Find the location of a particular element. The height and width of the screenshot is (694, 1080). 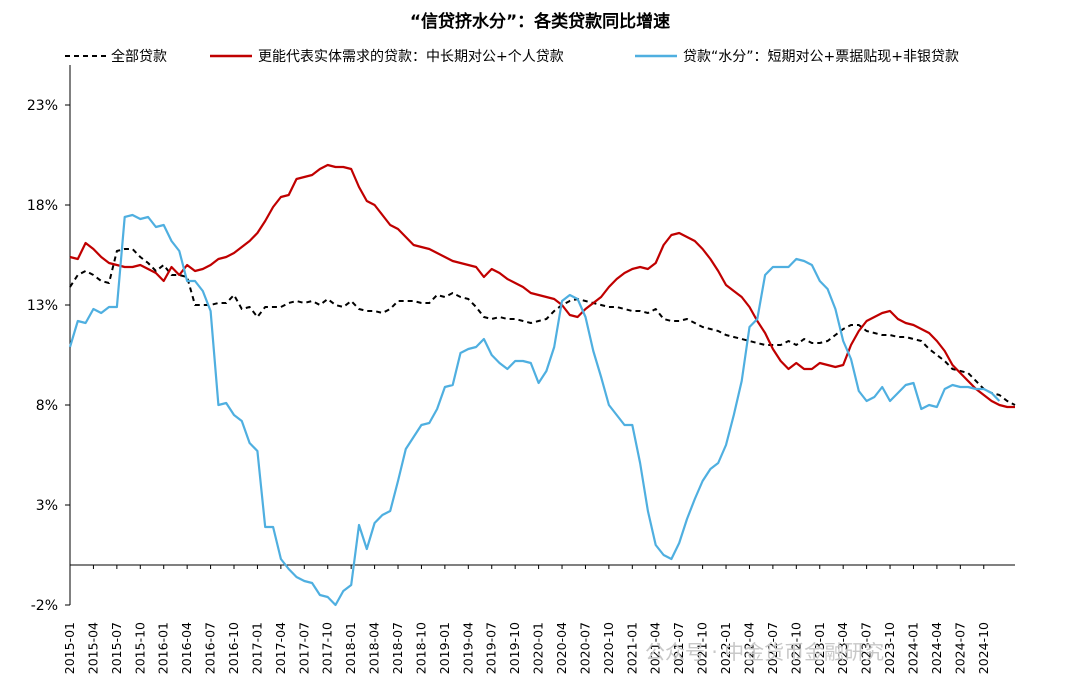

x-tick-label: 2024-10 is located at coordinates (983, 648).